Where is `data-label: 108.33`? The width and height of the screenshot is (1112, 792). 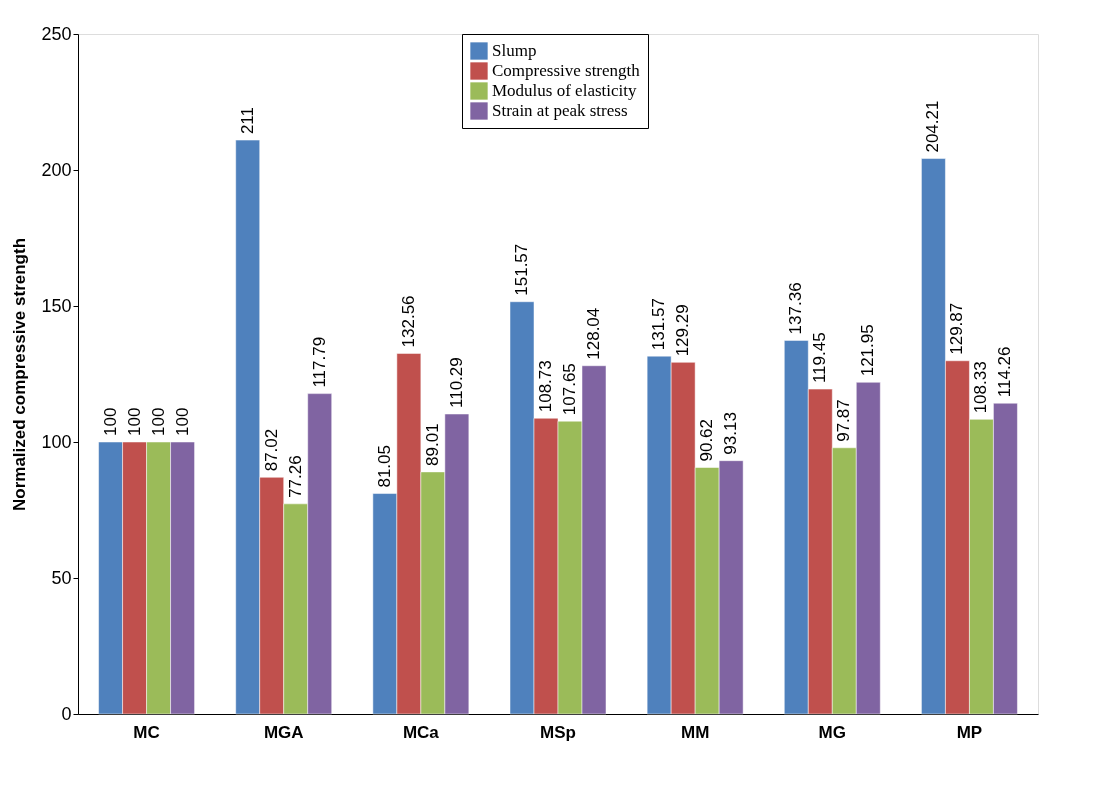
data-label: 108.33 is located at coordinates (981, 387).